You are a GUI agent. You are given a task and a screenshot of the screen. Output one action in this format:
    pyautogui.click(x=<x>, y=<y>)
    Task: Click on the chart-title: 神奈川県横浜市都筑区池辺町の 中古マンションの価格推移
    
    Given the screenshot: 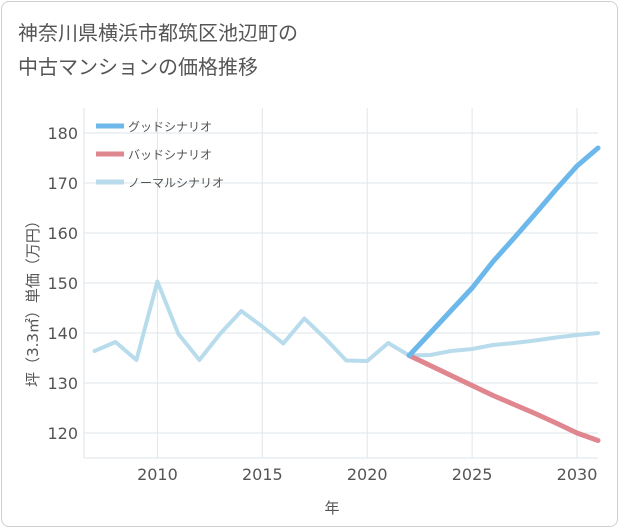 What is the action you would take?
    pyautogui.click(x=228, y=50)
    